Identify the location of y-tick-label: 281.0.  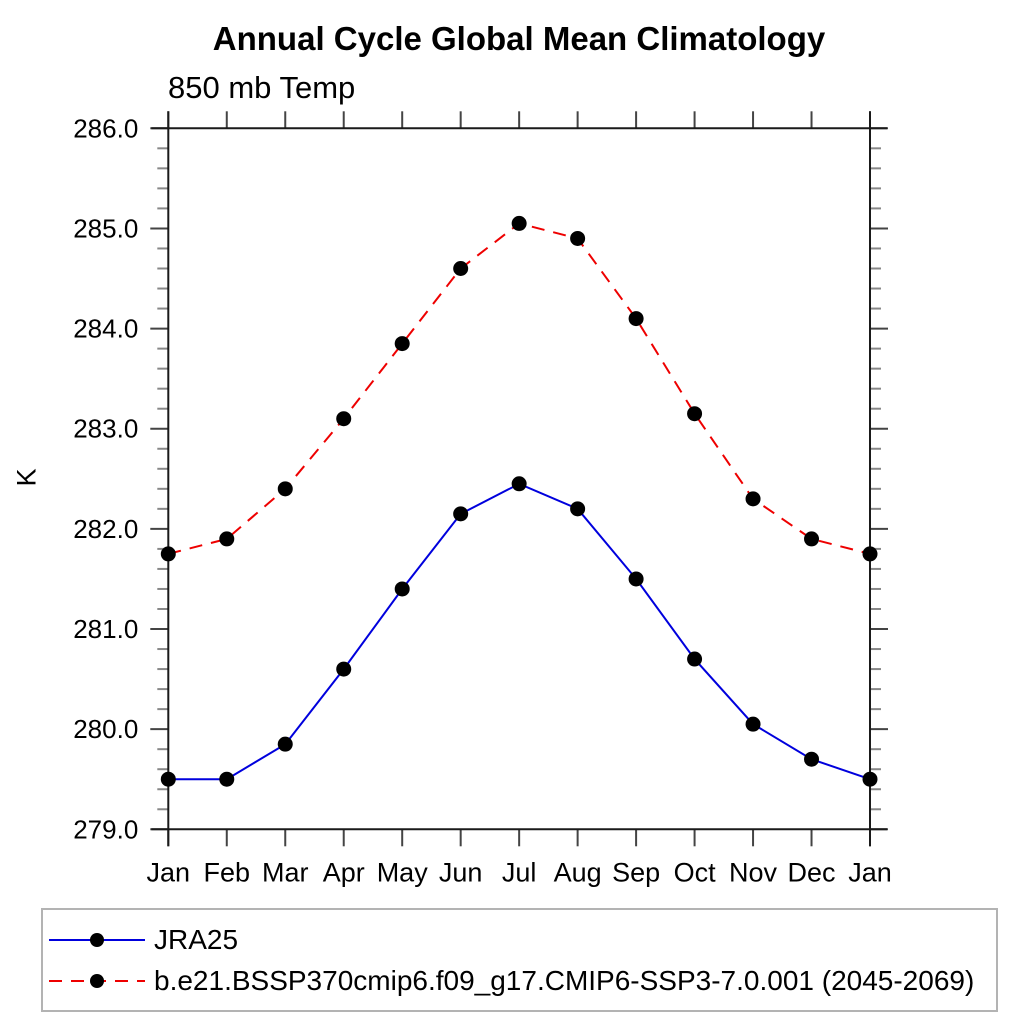
(105, 629).